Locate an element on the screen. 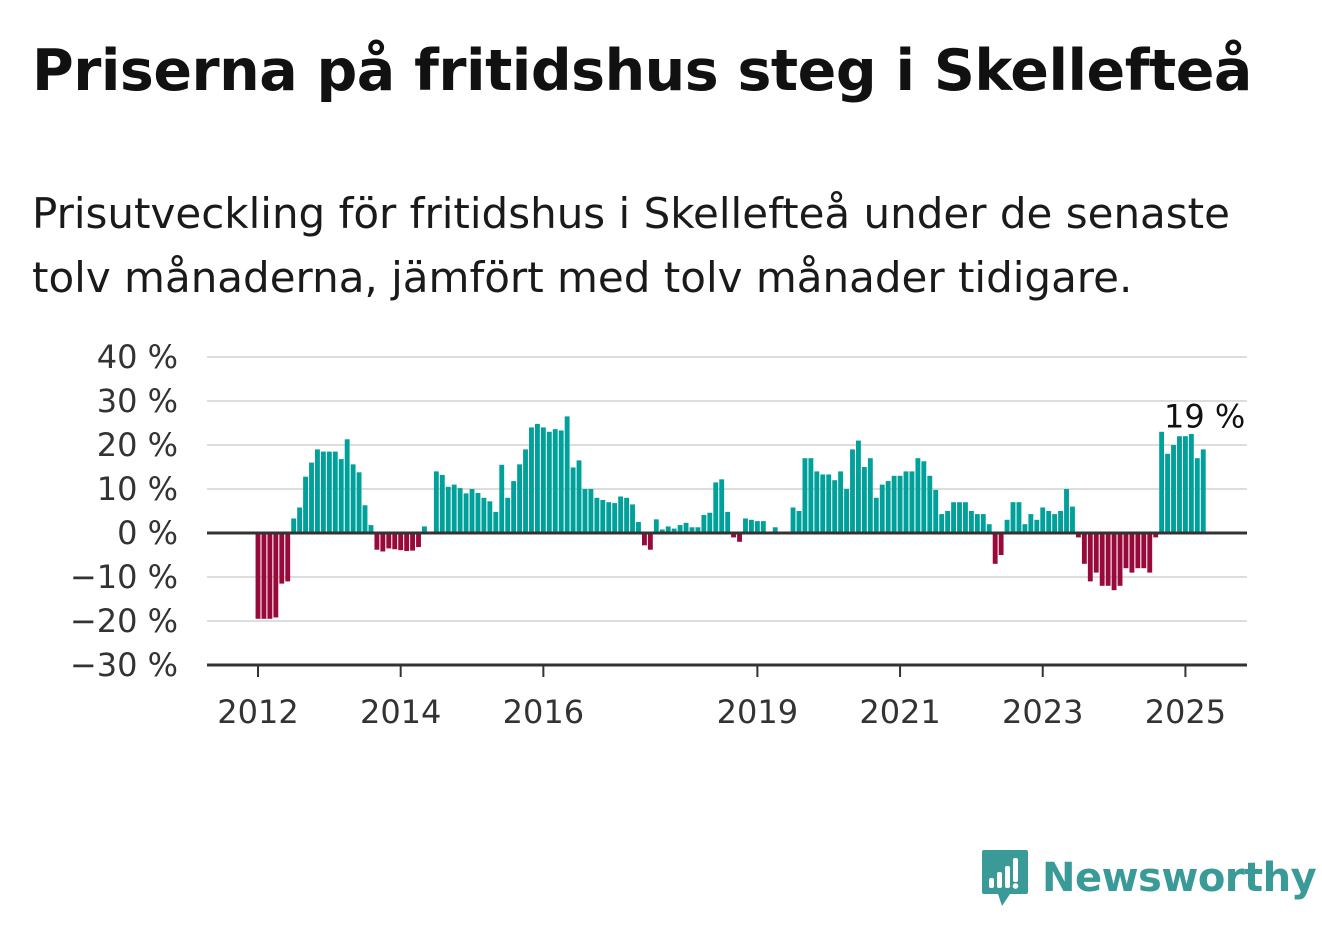  brand-name: Newsworthy is located at coordinates (1179, 878).